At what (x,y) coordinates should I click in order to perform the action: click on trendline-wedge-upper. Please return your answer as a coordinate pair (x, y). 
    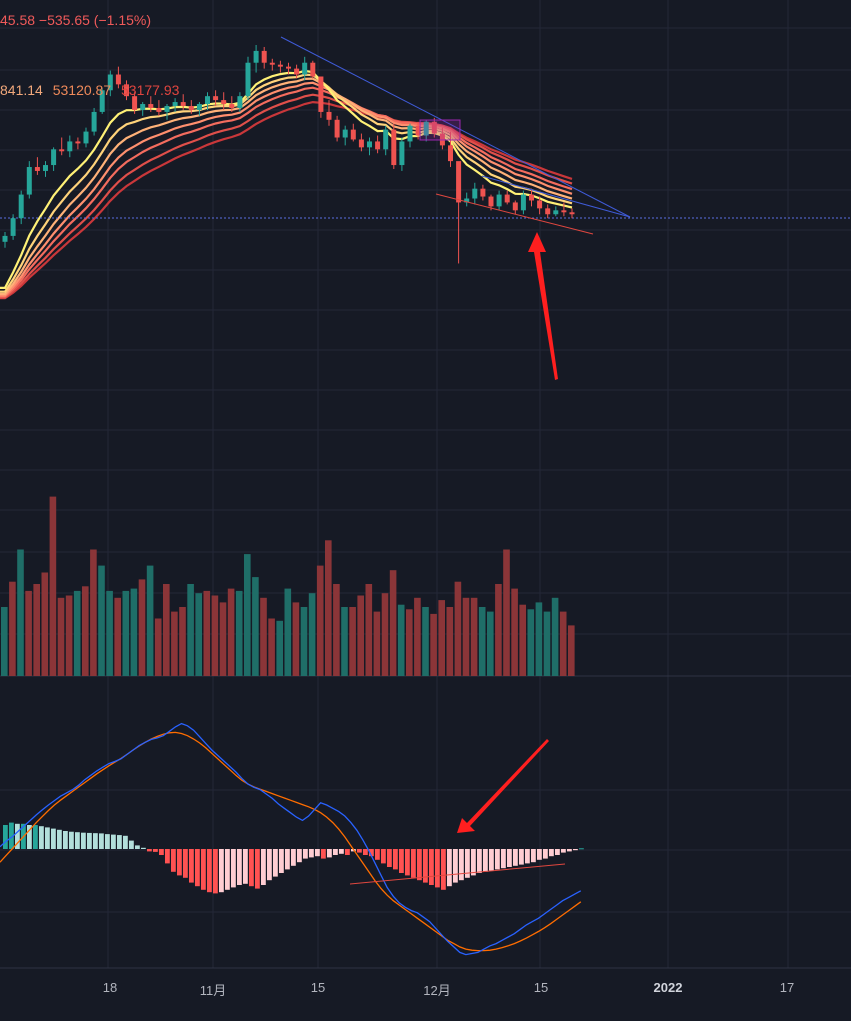
    Looking at the image, I should click on (556, 196).